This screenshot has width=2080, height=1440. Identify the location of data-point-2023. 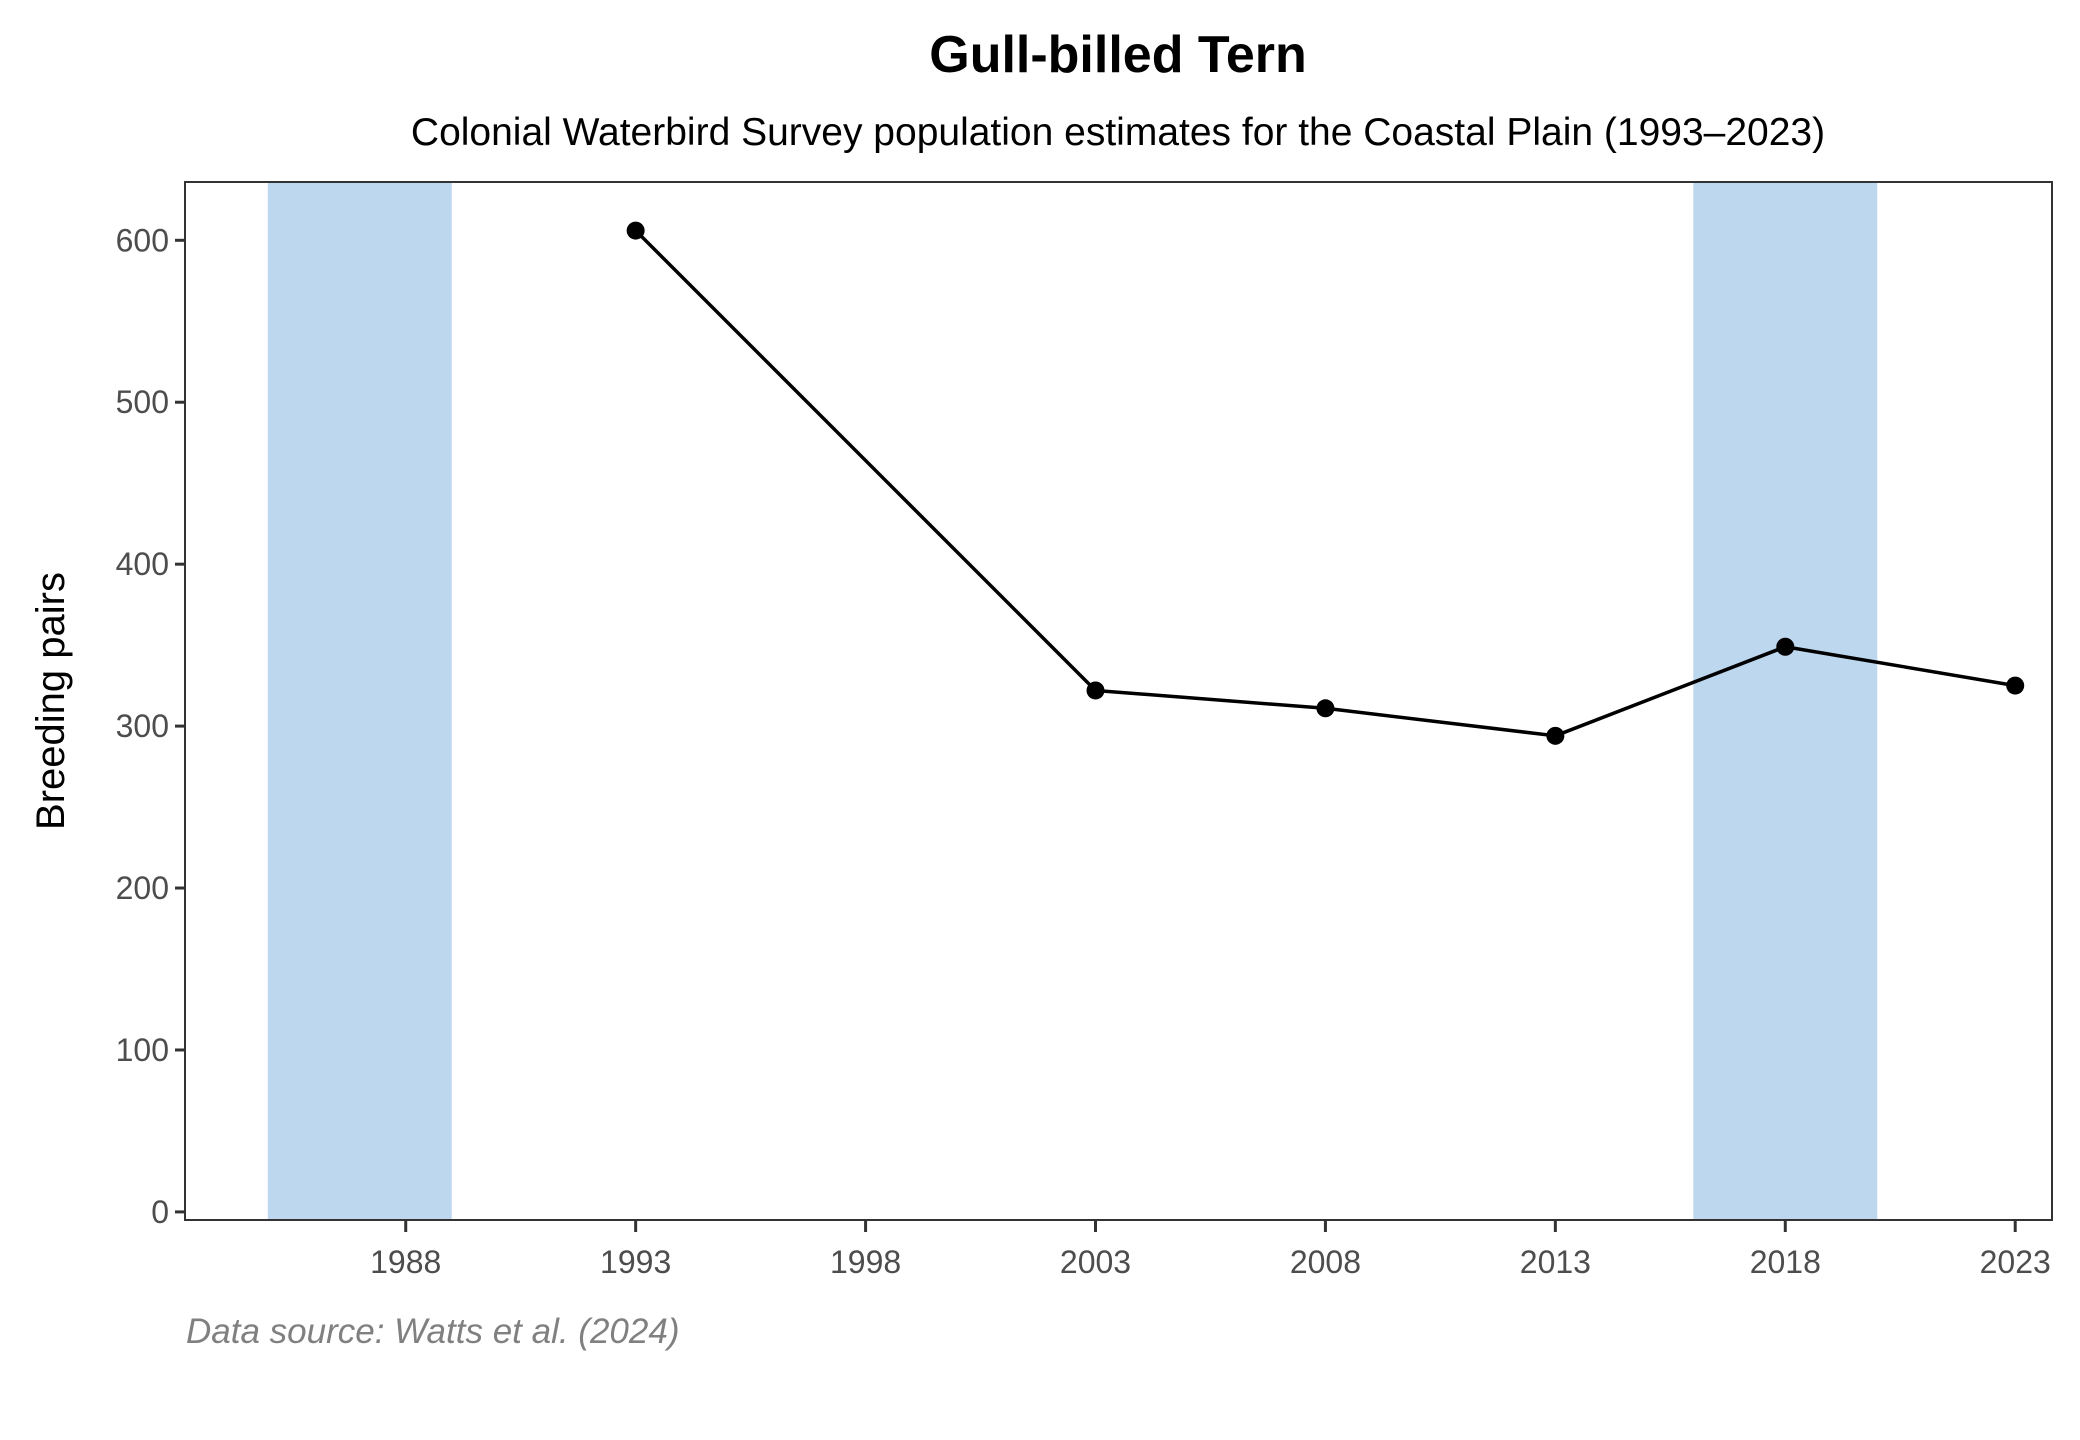
(2015, 685).